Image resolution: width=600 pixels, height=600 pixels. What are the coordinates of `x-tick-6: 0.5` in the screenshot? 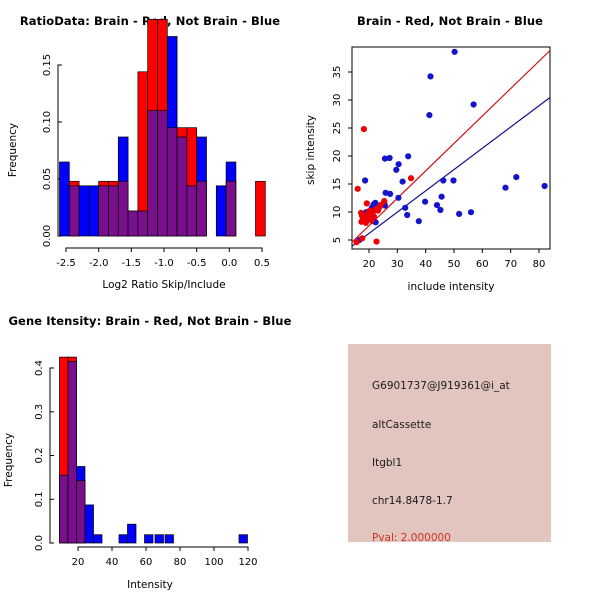 It's located at (262, 263).